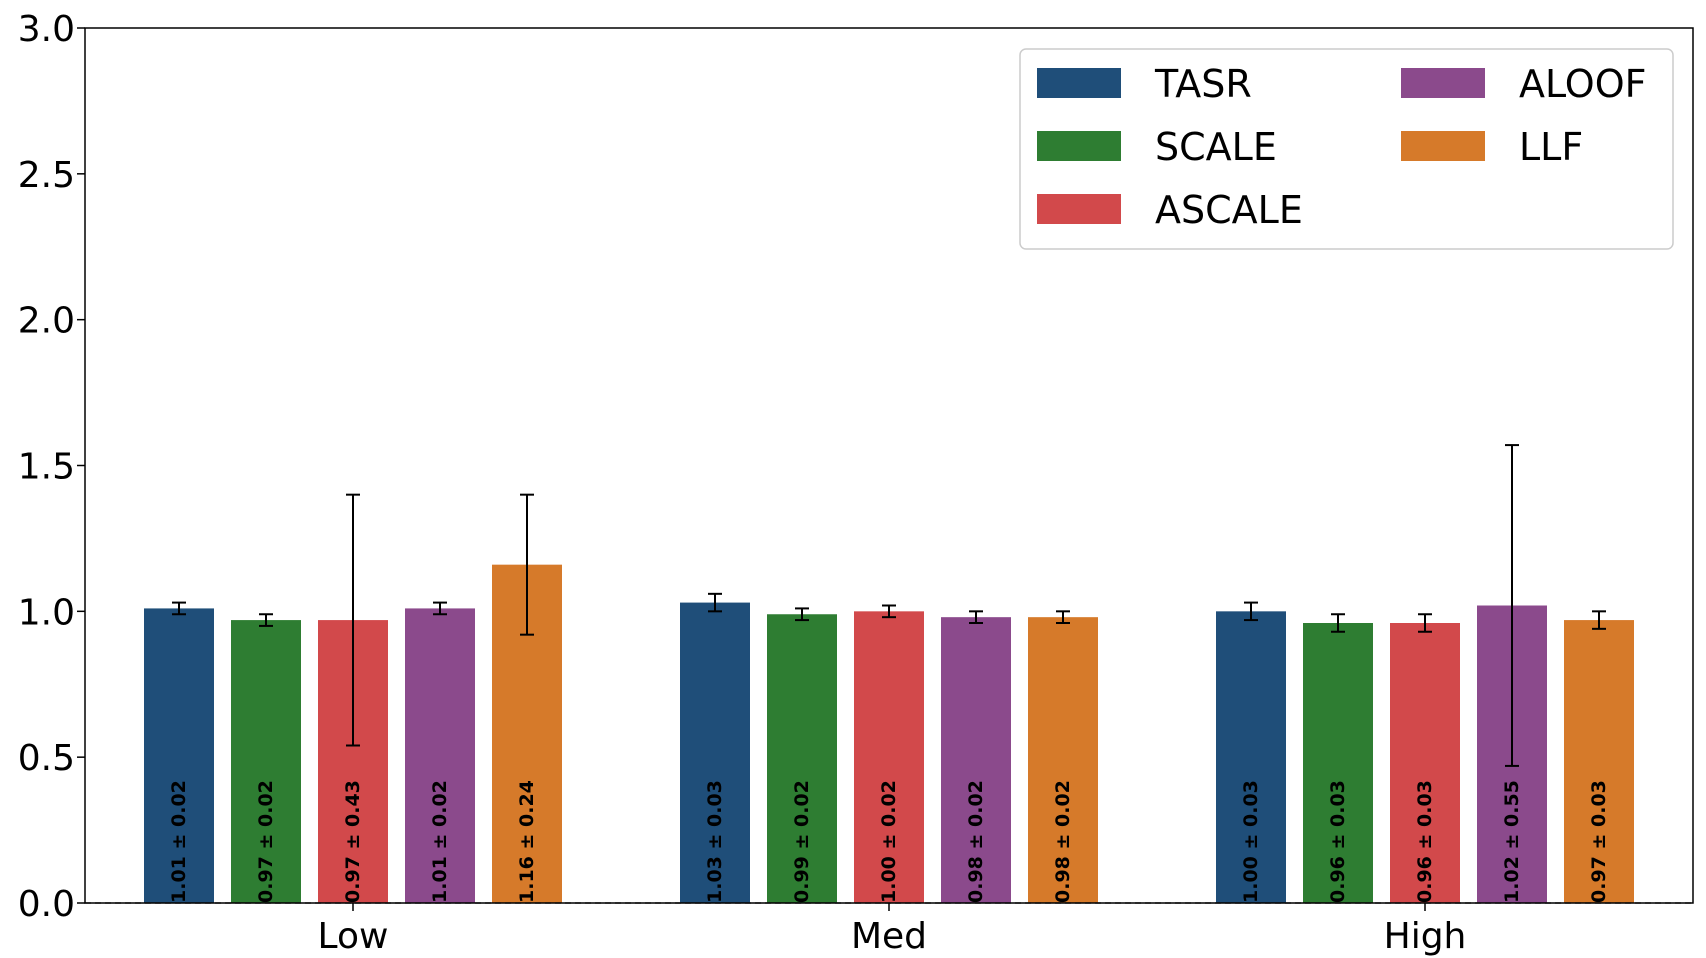  I want to click on legend-label: LLF, so click(1551, 147).